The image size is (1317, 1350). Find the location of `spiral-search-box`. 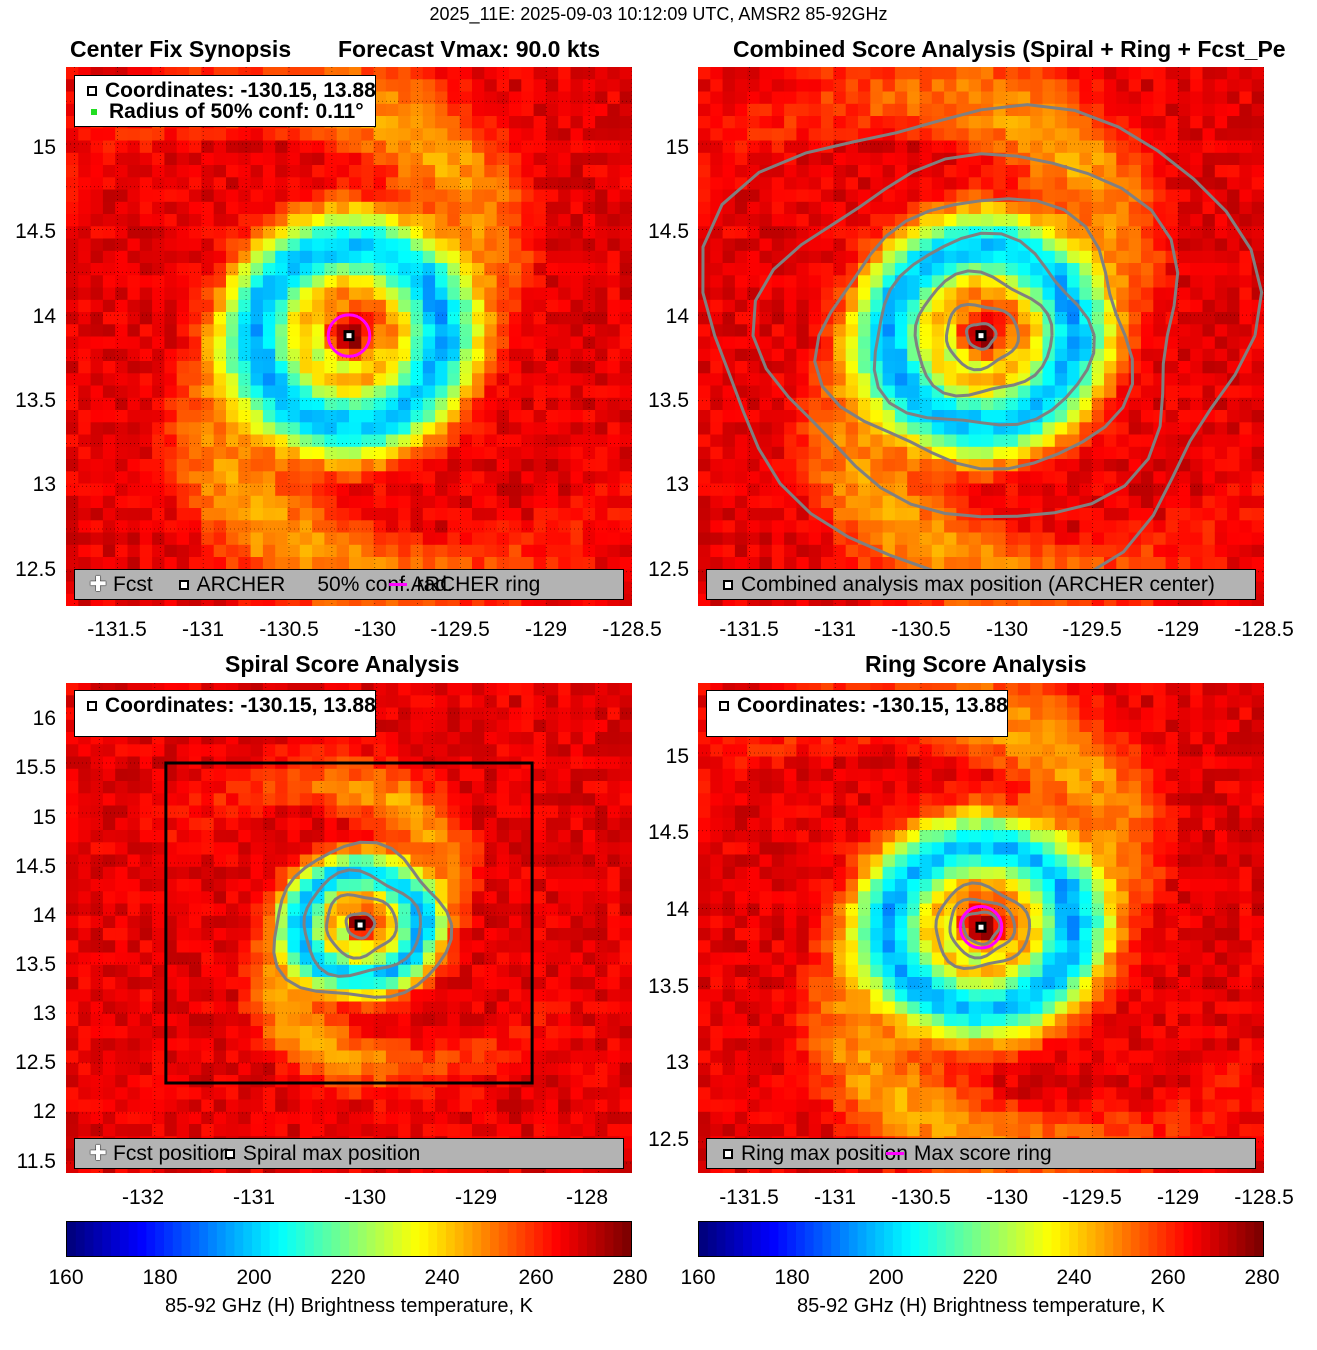

spiral-search-box is located at coordinates (349, 923).